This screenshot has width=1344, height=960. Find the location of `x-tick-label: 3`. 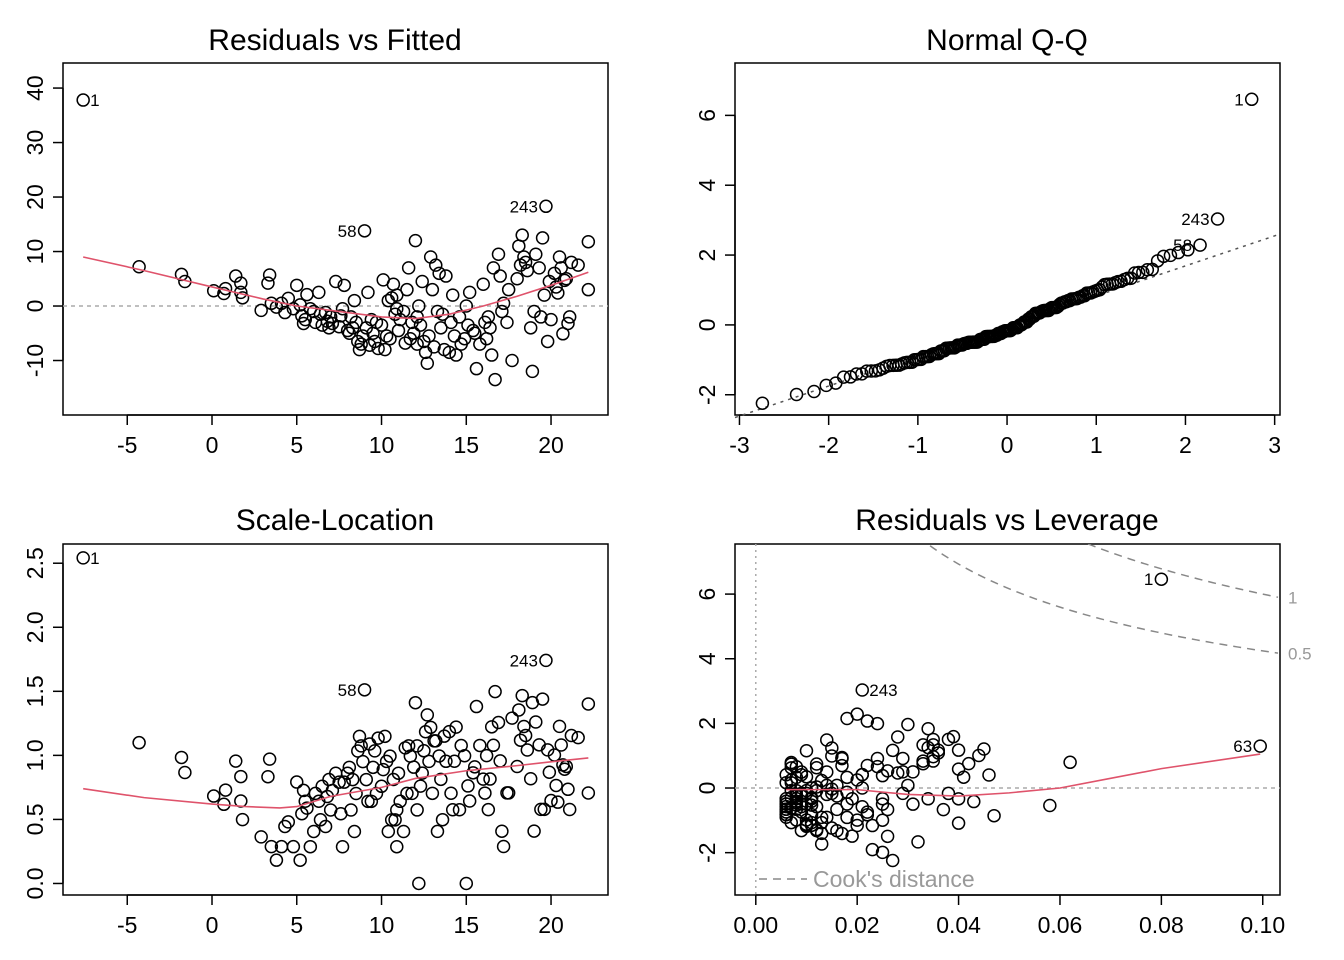

x-tick-label: 3 is located at coordinates (1274, 445).